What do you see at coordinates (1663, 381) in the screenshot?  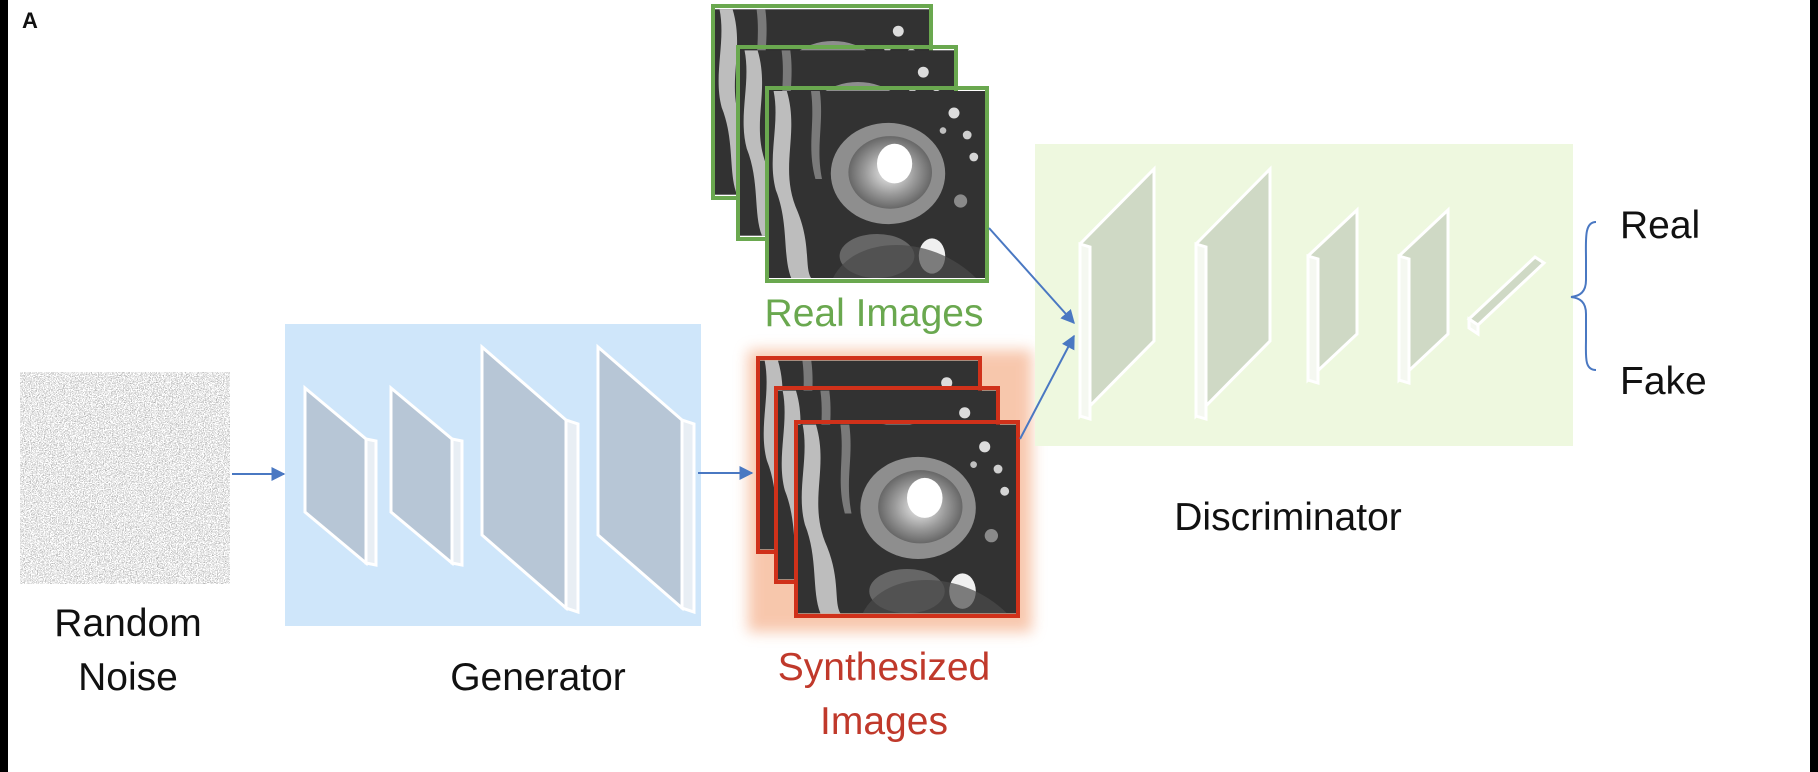 I see `output-fake-label: Fake` at bounding box center [1663, 381].